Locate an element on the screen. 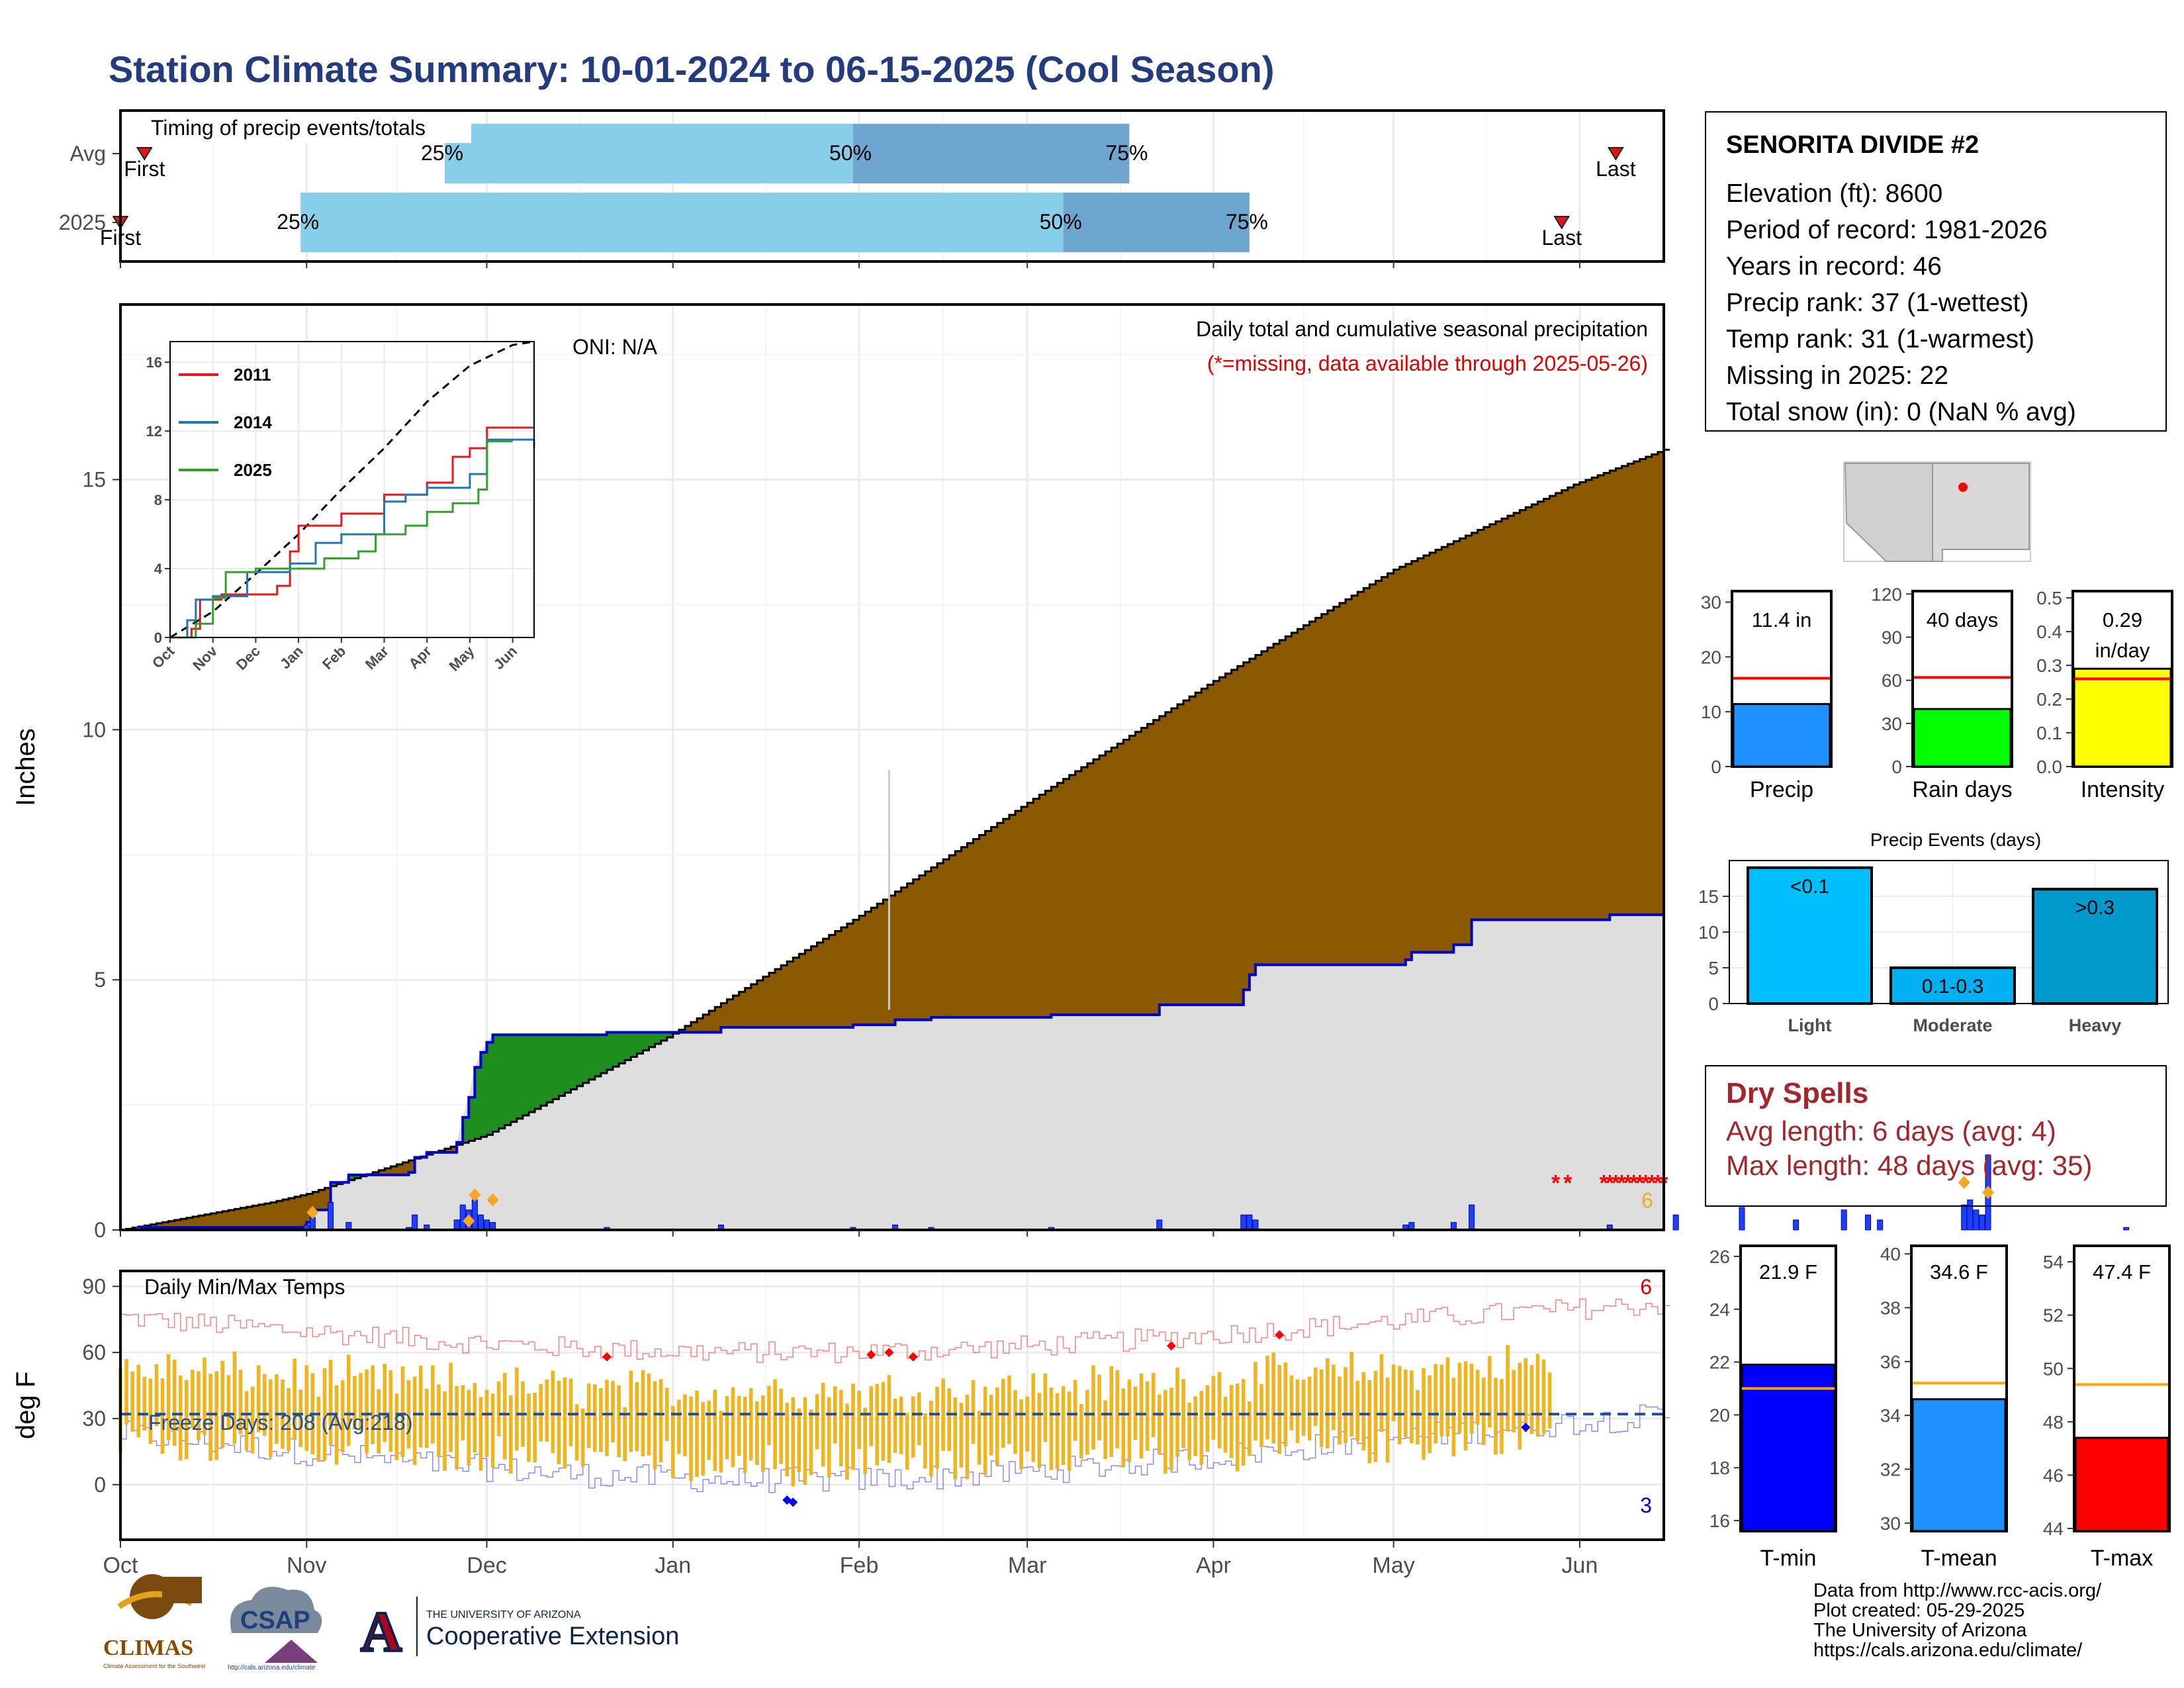 This screenshot has width=2184, height=1688. timing-title-bg is located at coordinates (305, 128).